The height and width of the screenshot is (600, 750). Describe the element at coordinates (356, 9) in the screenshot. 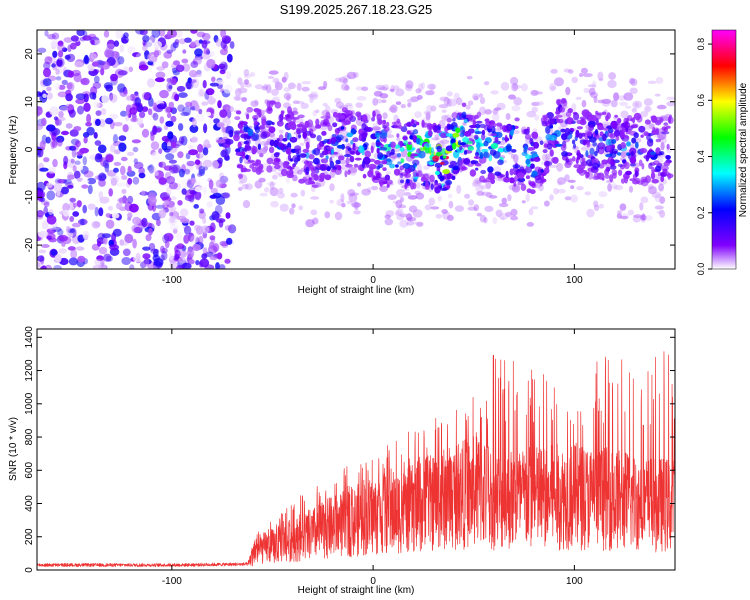

I see `chart-title: S199.2025.267.18.23.G25` at that location.